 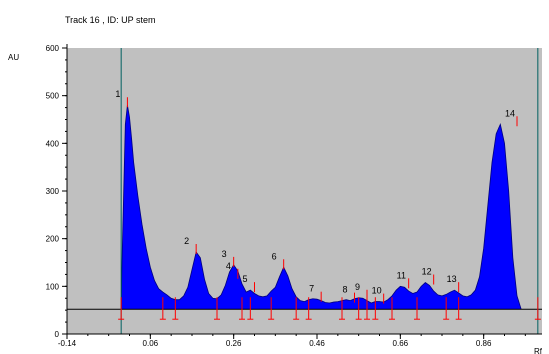 What do you see at coordinates (377, 291) in the screenshot?
I see `peak-label: 10` at bounding box center [377, 291].